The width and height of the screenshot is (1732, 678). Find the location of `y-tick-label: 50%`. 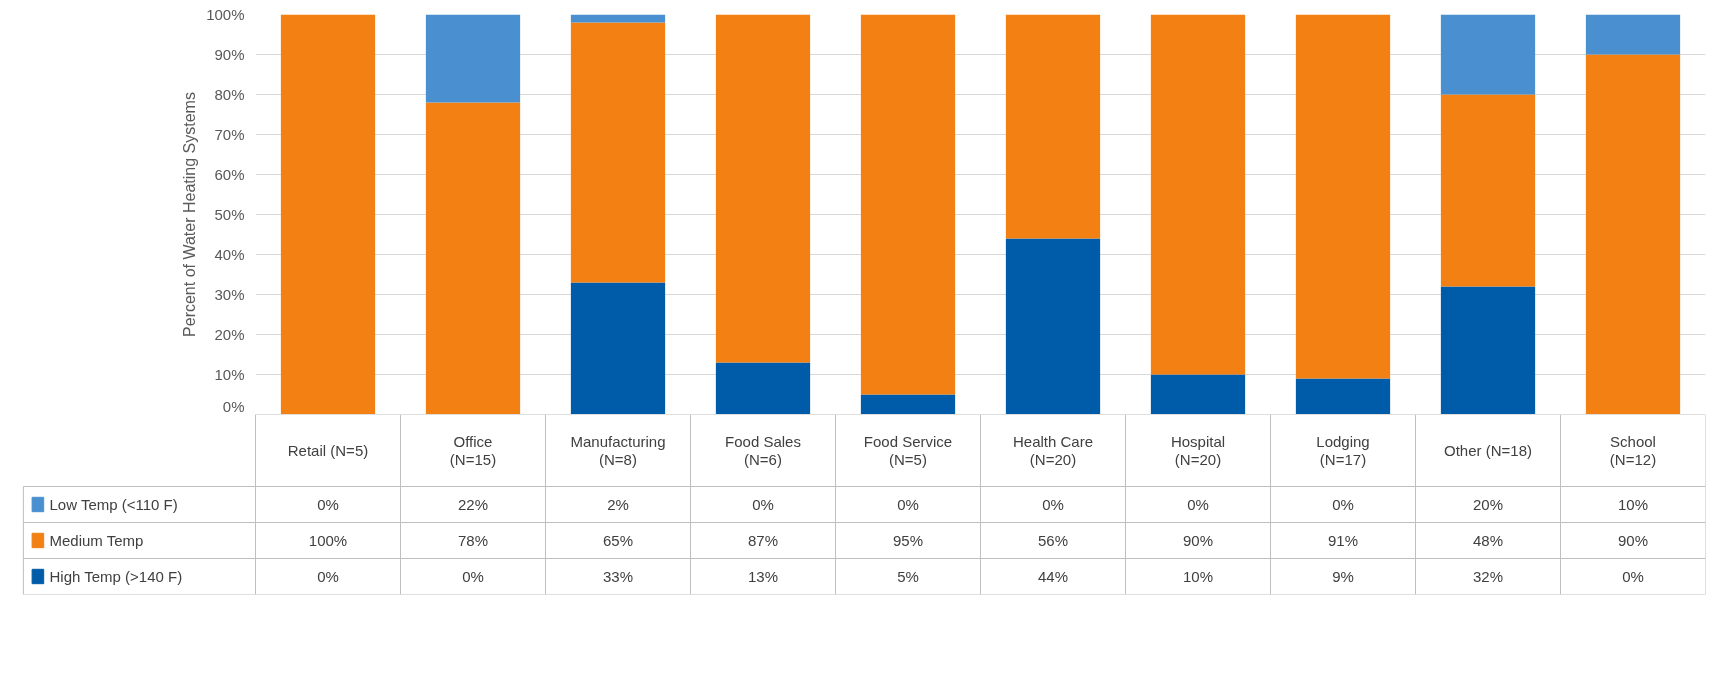

y-tick-label: 50% is located at coordinates (229, 214).